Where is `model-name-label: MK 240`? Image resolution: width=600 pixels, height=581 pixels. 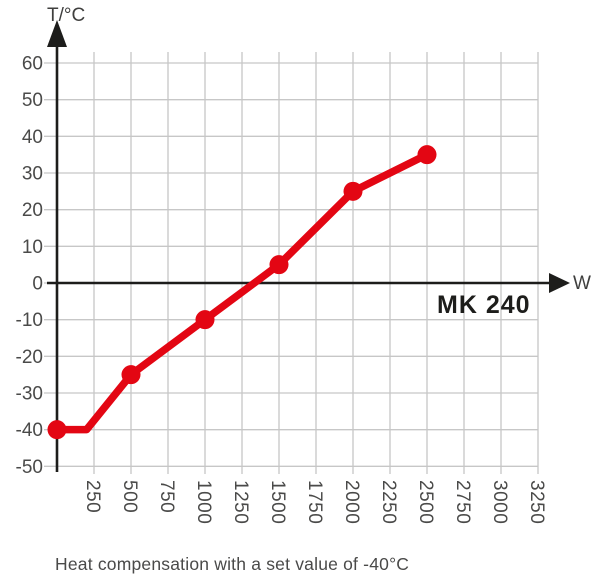 model-name-label: MK 240 is located at coordinates (484, 305).